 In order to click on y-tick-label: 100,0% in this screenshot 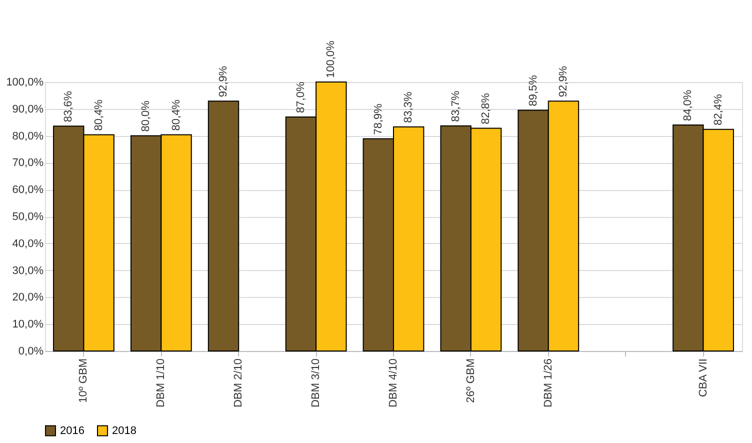, I will do `click(25, 82)`.